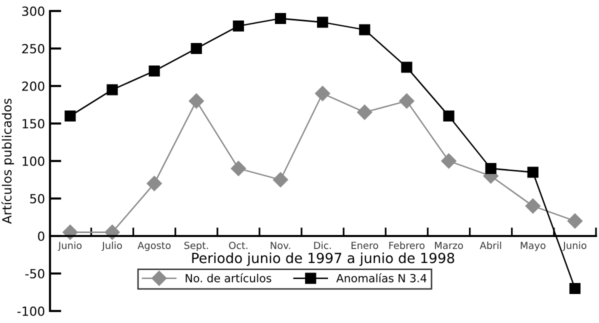 This screenshot has height=323, width=599. Describe the element at coordinates (533, 246) in the screenshot. I see `x-tick-label: Mayo` at that location.